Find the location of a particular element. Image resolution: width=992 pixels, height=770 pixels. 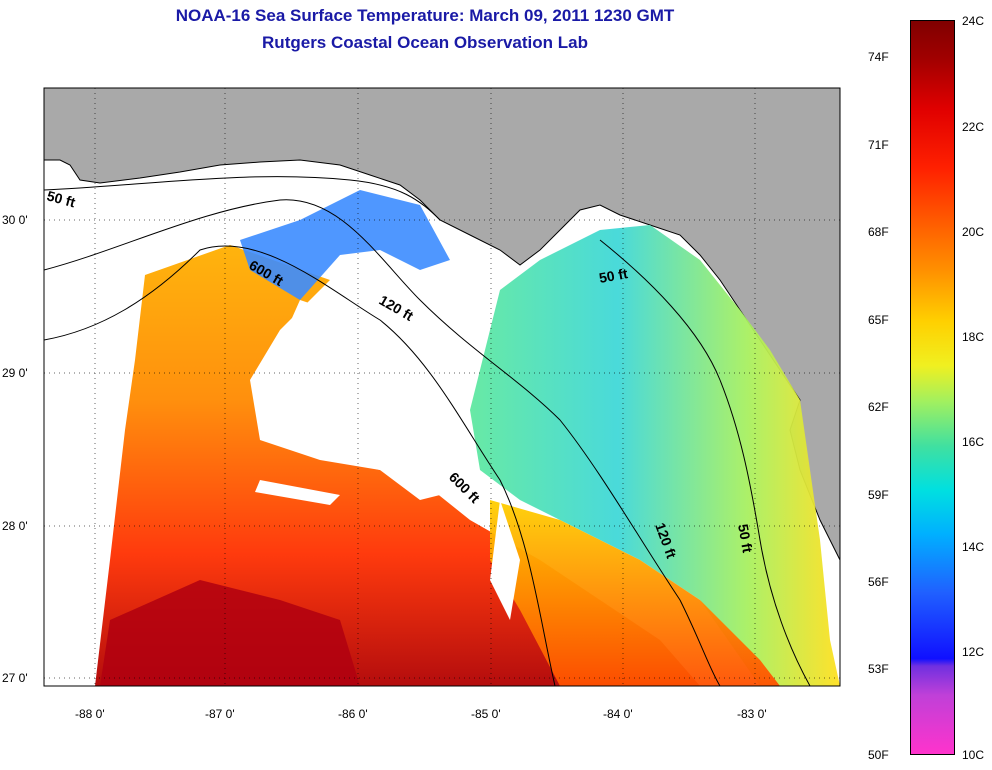

x-tick-label: -86 0' is located at coordinates (353, 714).